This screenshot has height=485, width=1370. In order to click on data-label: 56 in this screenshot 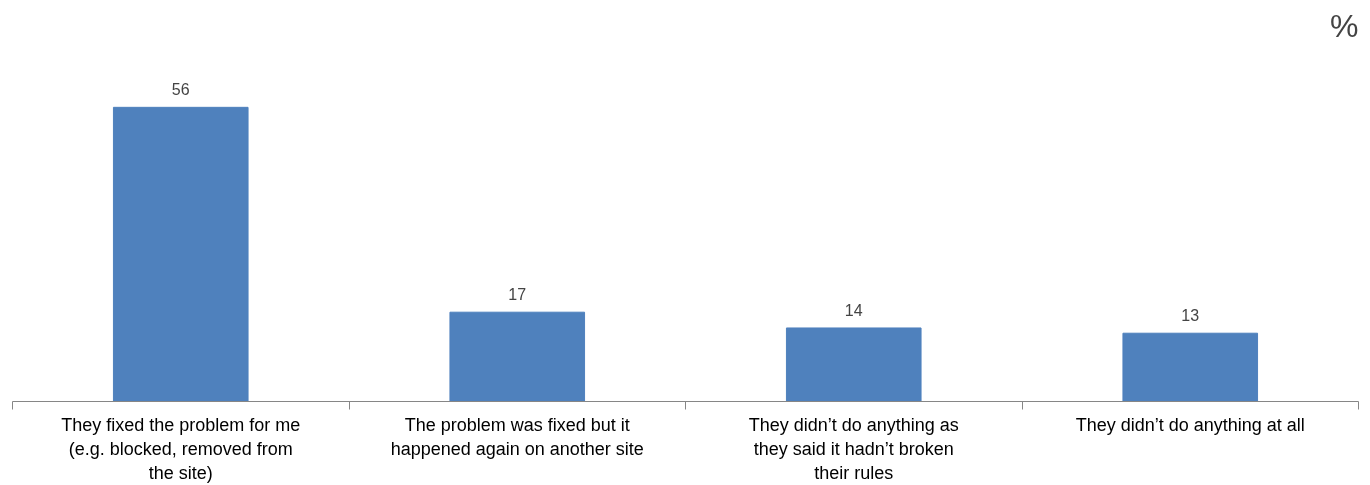, I will do `click(180, 90)`.